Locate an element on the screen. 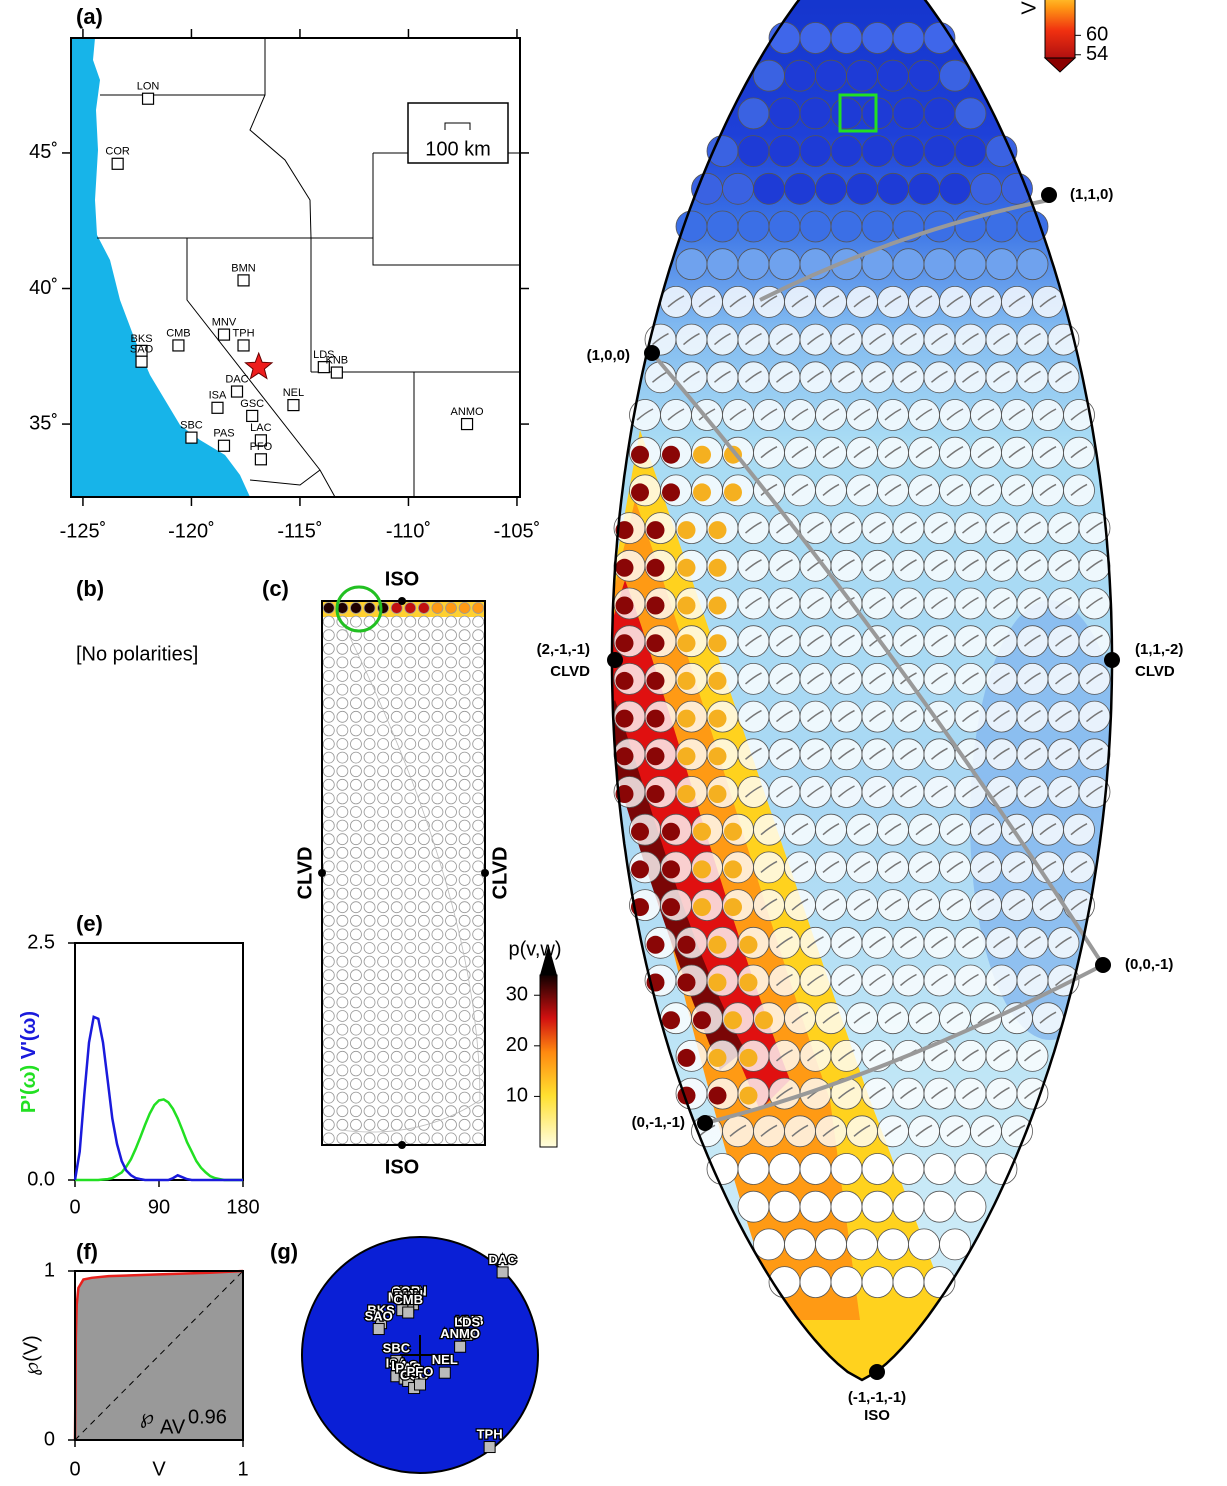 This screenshot has height=1486, width=1227. y-tick-label: 45˚ is located at coordinates (43, 152).